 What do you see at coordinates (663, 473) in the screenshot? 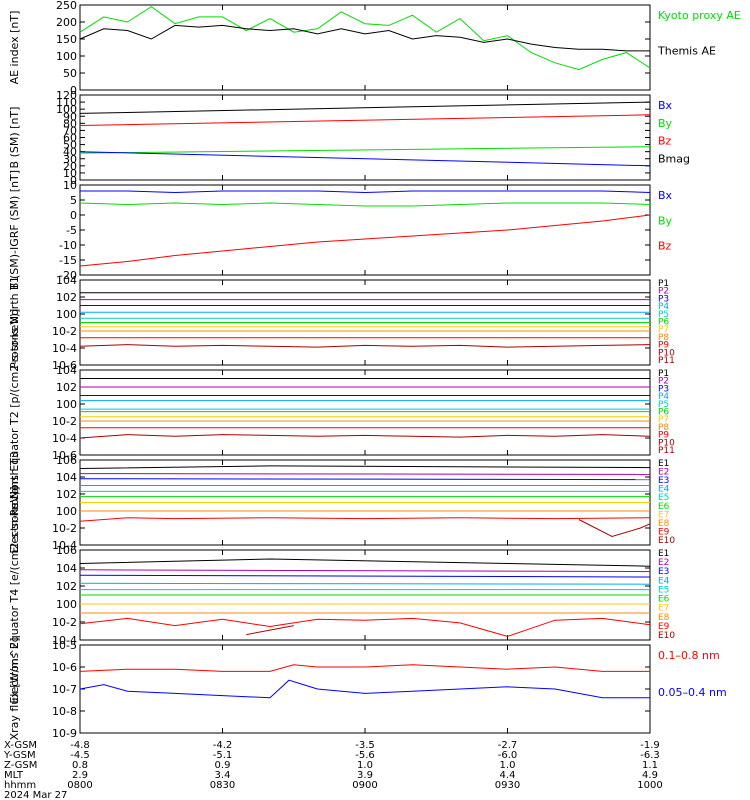
I see `legend-item: E2` at bounding box center [663, 473].